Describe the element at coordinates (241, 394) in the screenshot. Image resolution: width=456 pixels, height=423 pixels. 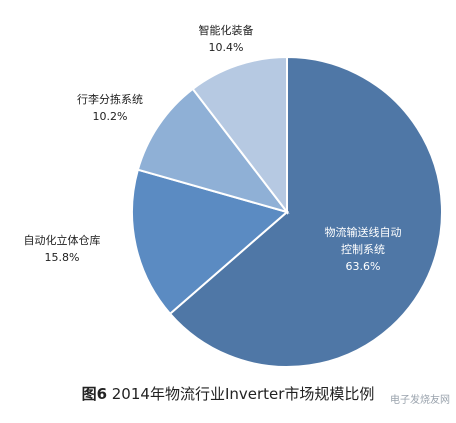
I see `figure-title: 2014年物流行业Inverter市场规模比例` at that location.